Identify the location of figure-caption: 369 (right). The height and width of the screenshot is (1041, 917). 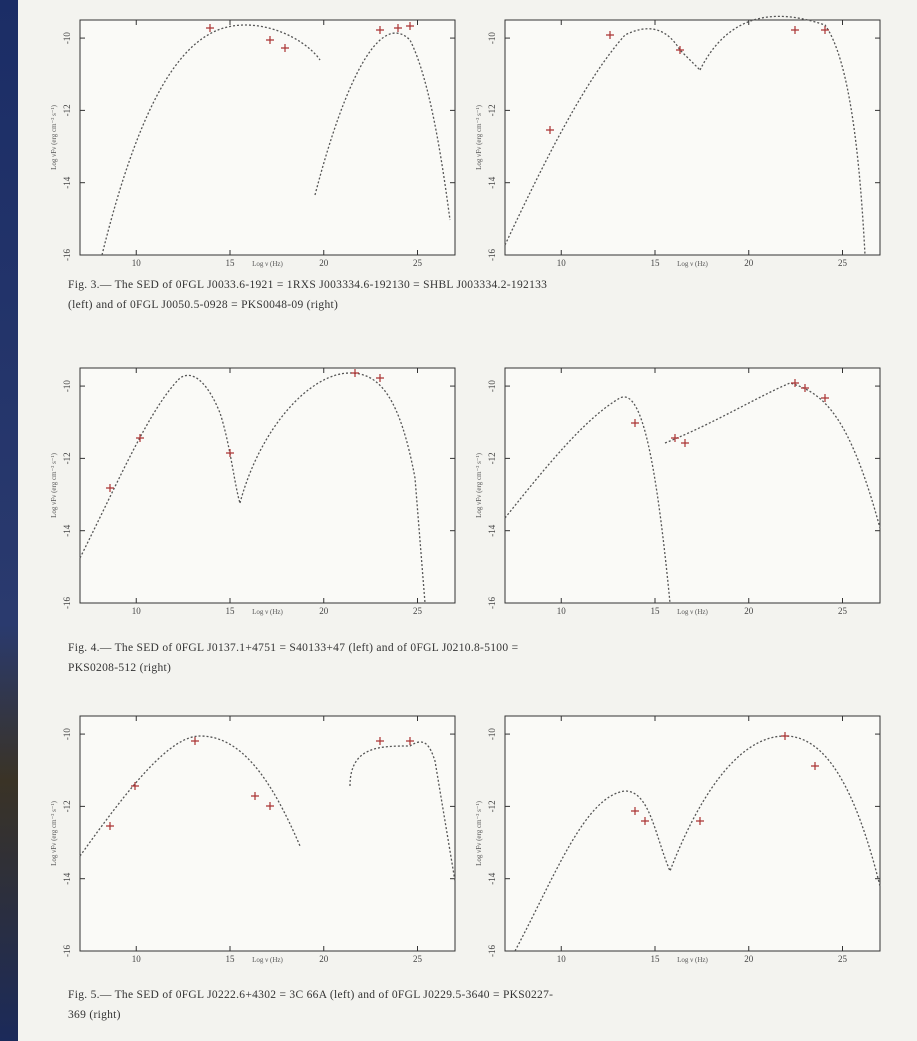
(94, 1015).